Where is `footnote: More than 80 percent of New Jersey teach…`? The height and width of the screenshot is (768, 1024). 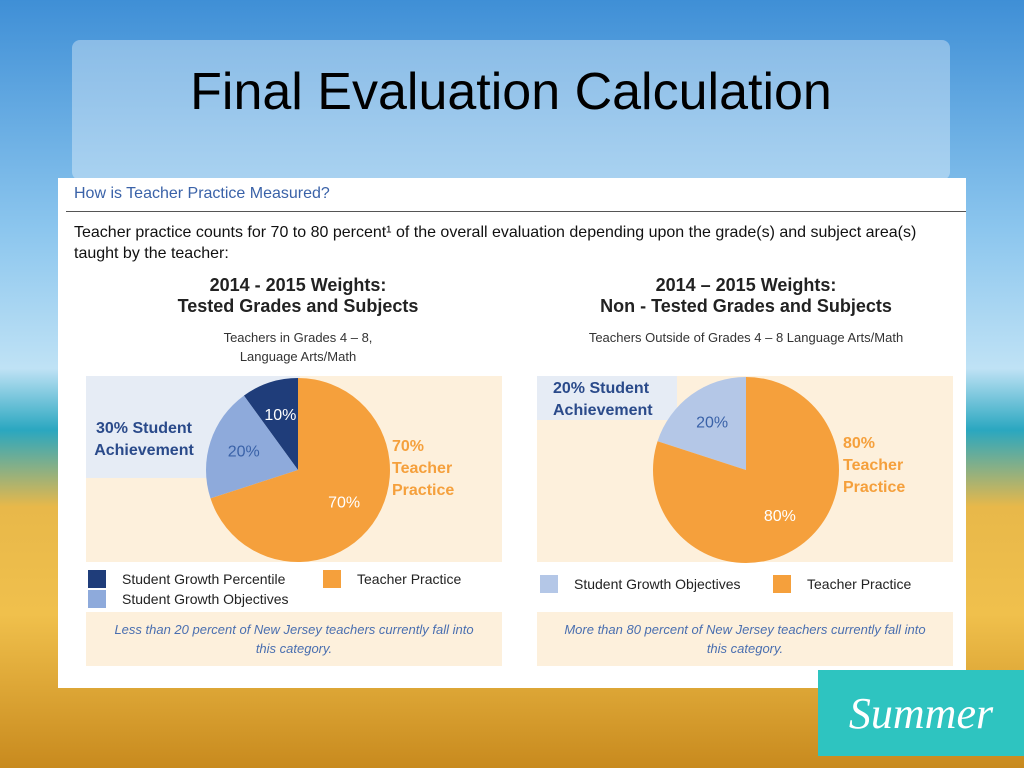
footnote: More than 80 percent of New Jersey teach… is located at coordinates (745, 639).